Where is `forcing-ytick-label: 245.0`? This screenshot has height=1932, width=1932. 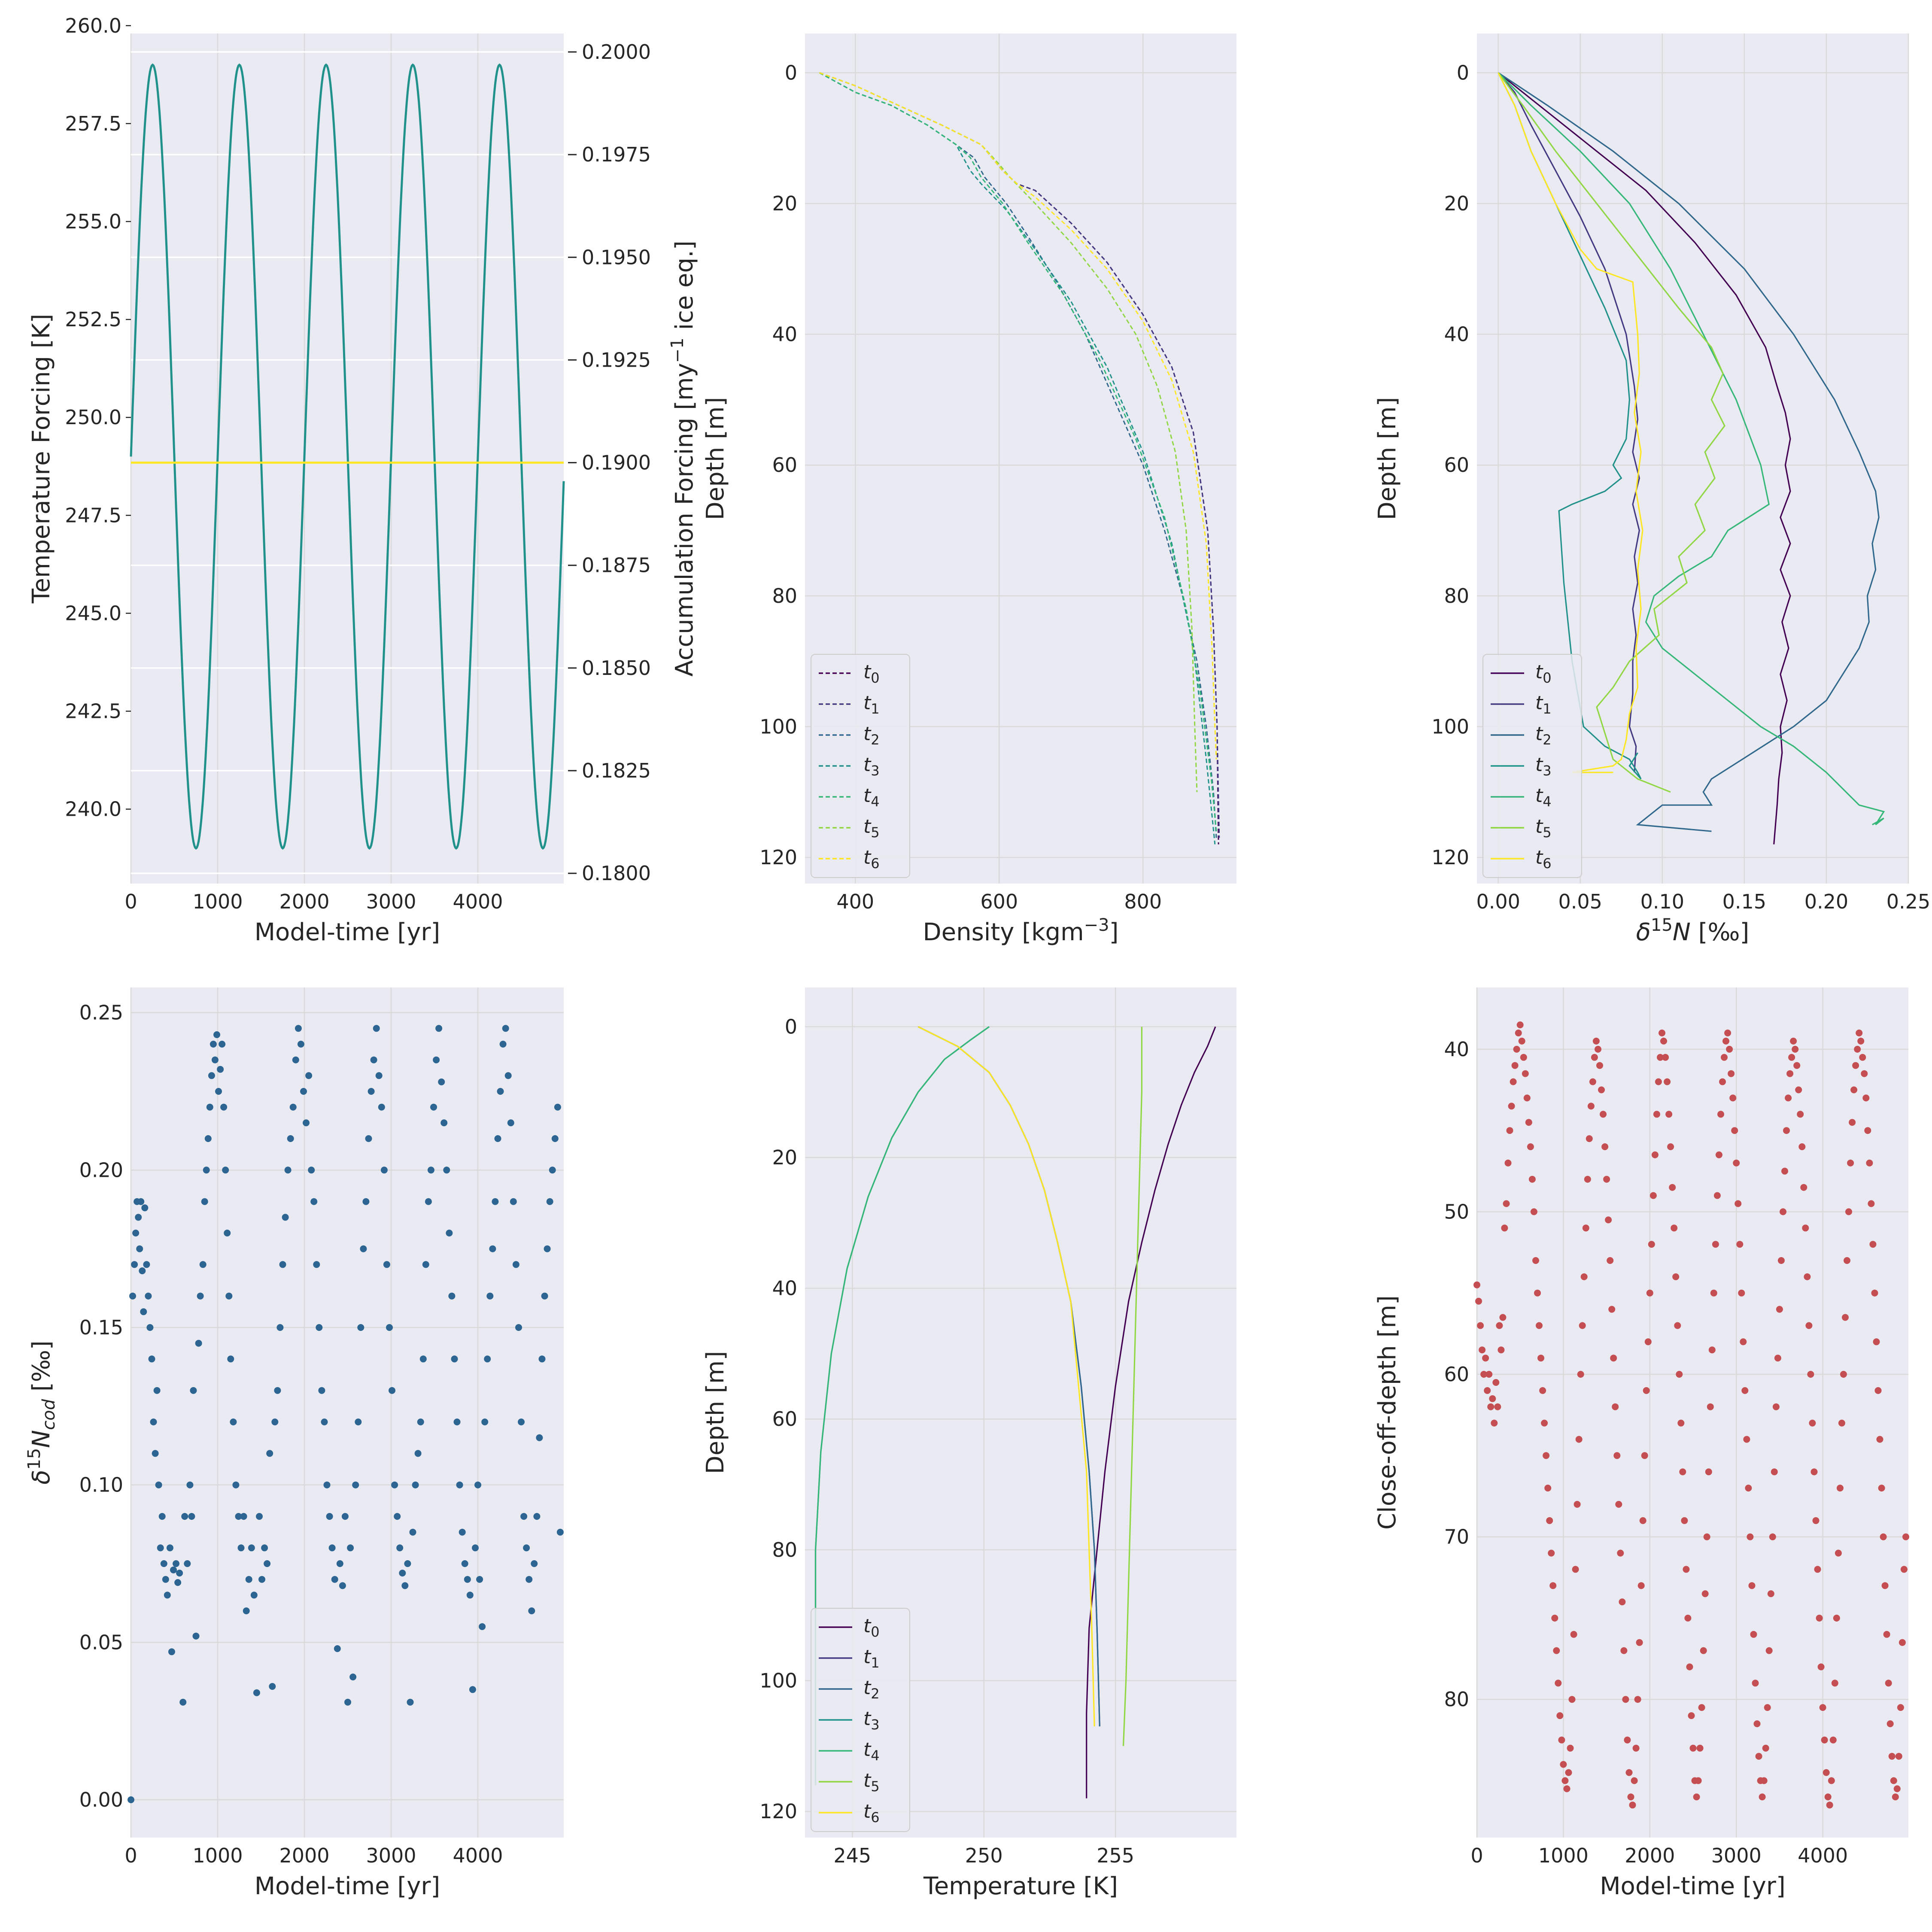
forcing-ytick-label: 245.0 is located at coordinates (93, 613).